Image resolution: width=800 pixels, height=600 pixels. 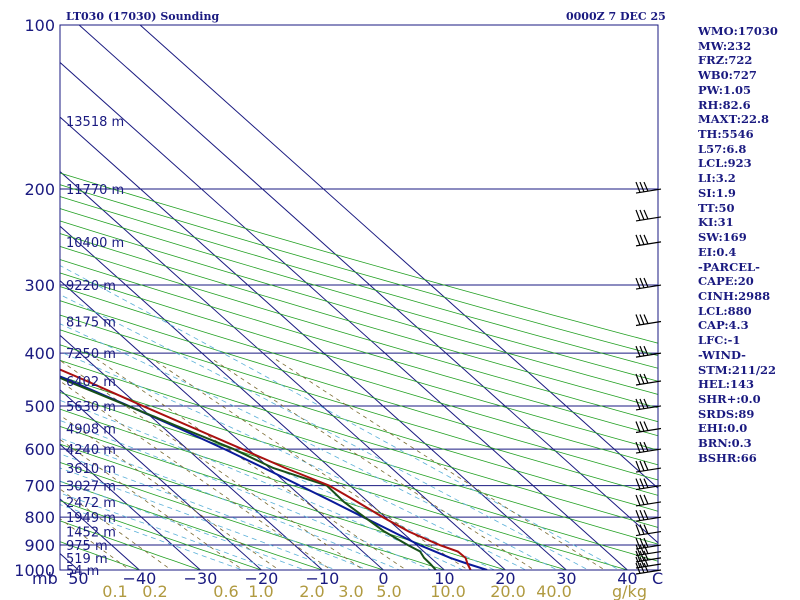 I want to click on chart-title: LT030 (17030) Sounding, so click(x=142, y=16).